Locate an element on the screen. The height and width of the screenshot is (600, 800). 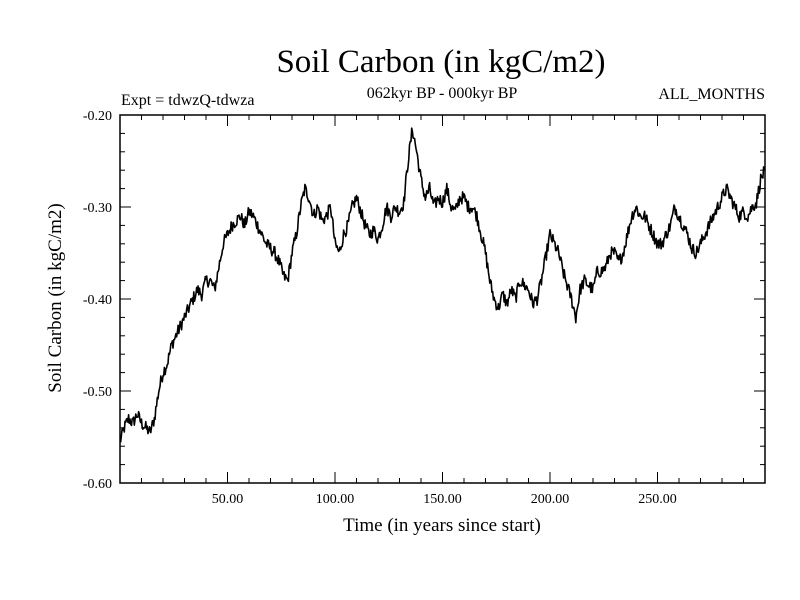
x-axis-label: Time (in years since start) is located at coordinates (442, 525).